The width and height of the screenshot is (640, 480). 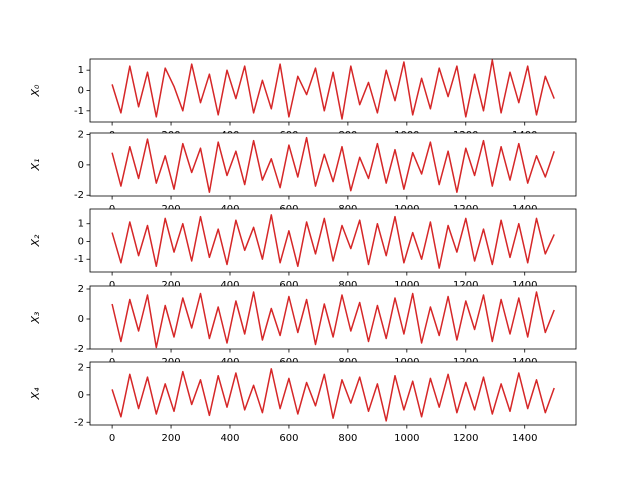 I want to click on subplot: -1010200400600800100012001400X₀, so click(x=303, y=99).